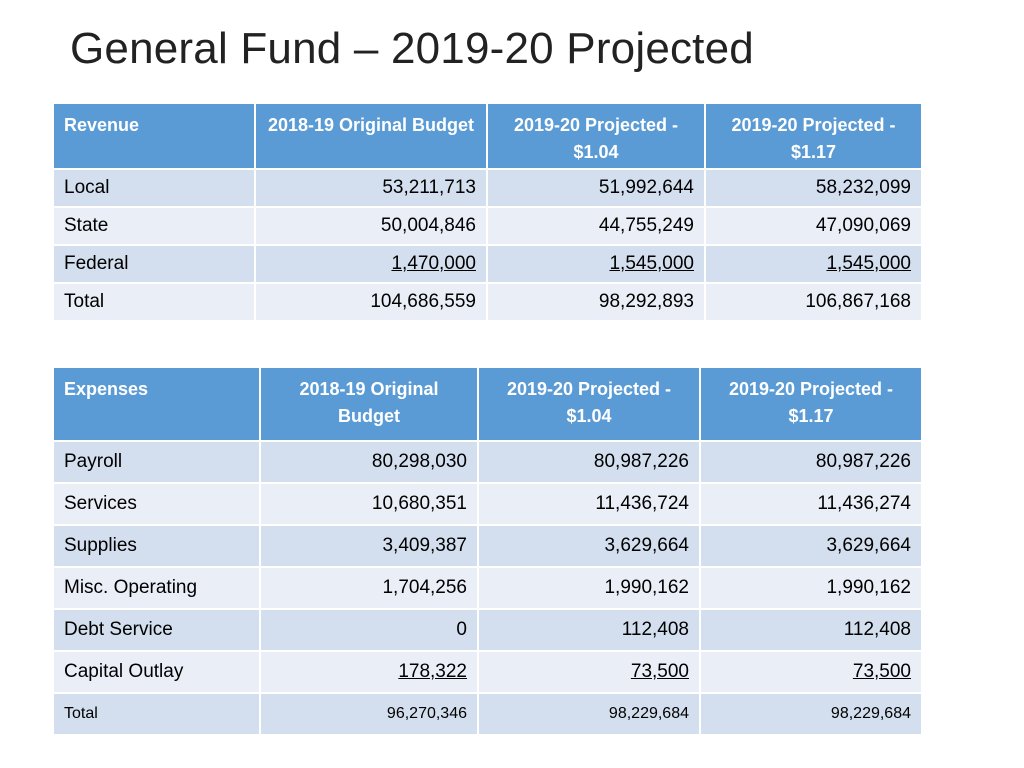 Image resolution: width=1024 pixels, height=768 pixels. I want to click on cell-value: 47,090,069, so click(813, 226).